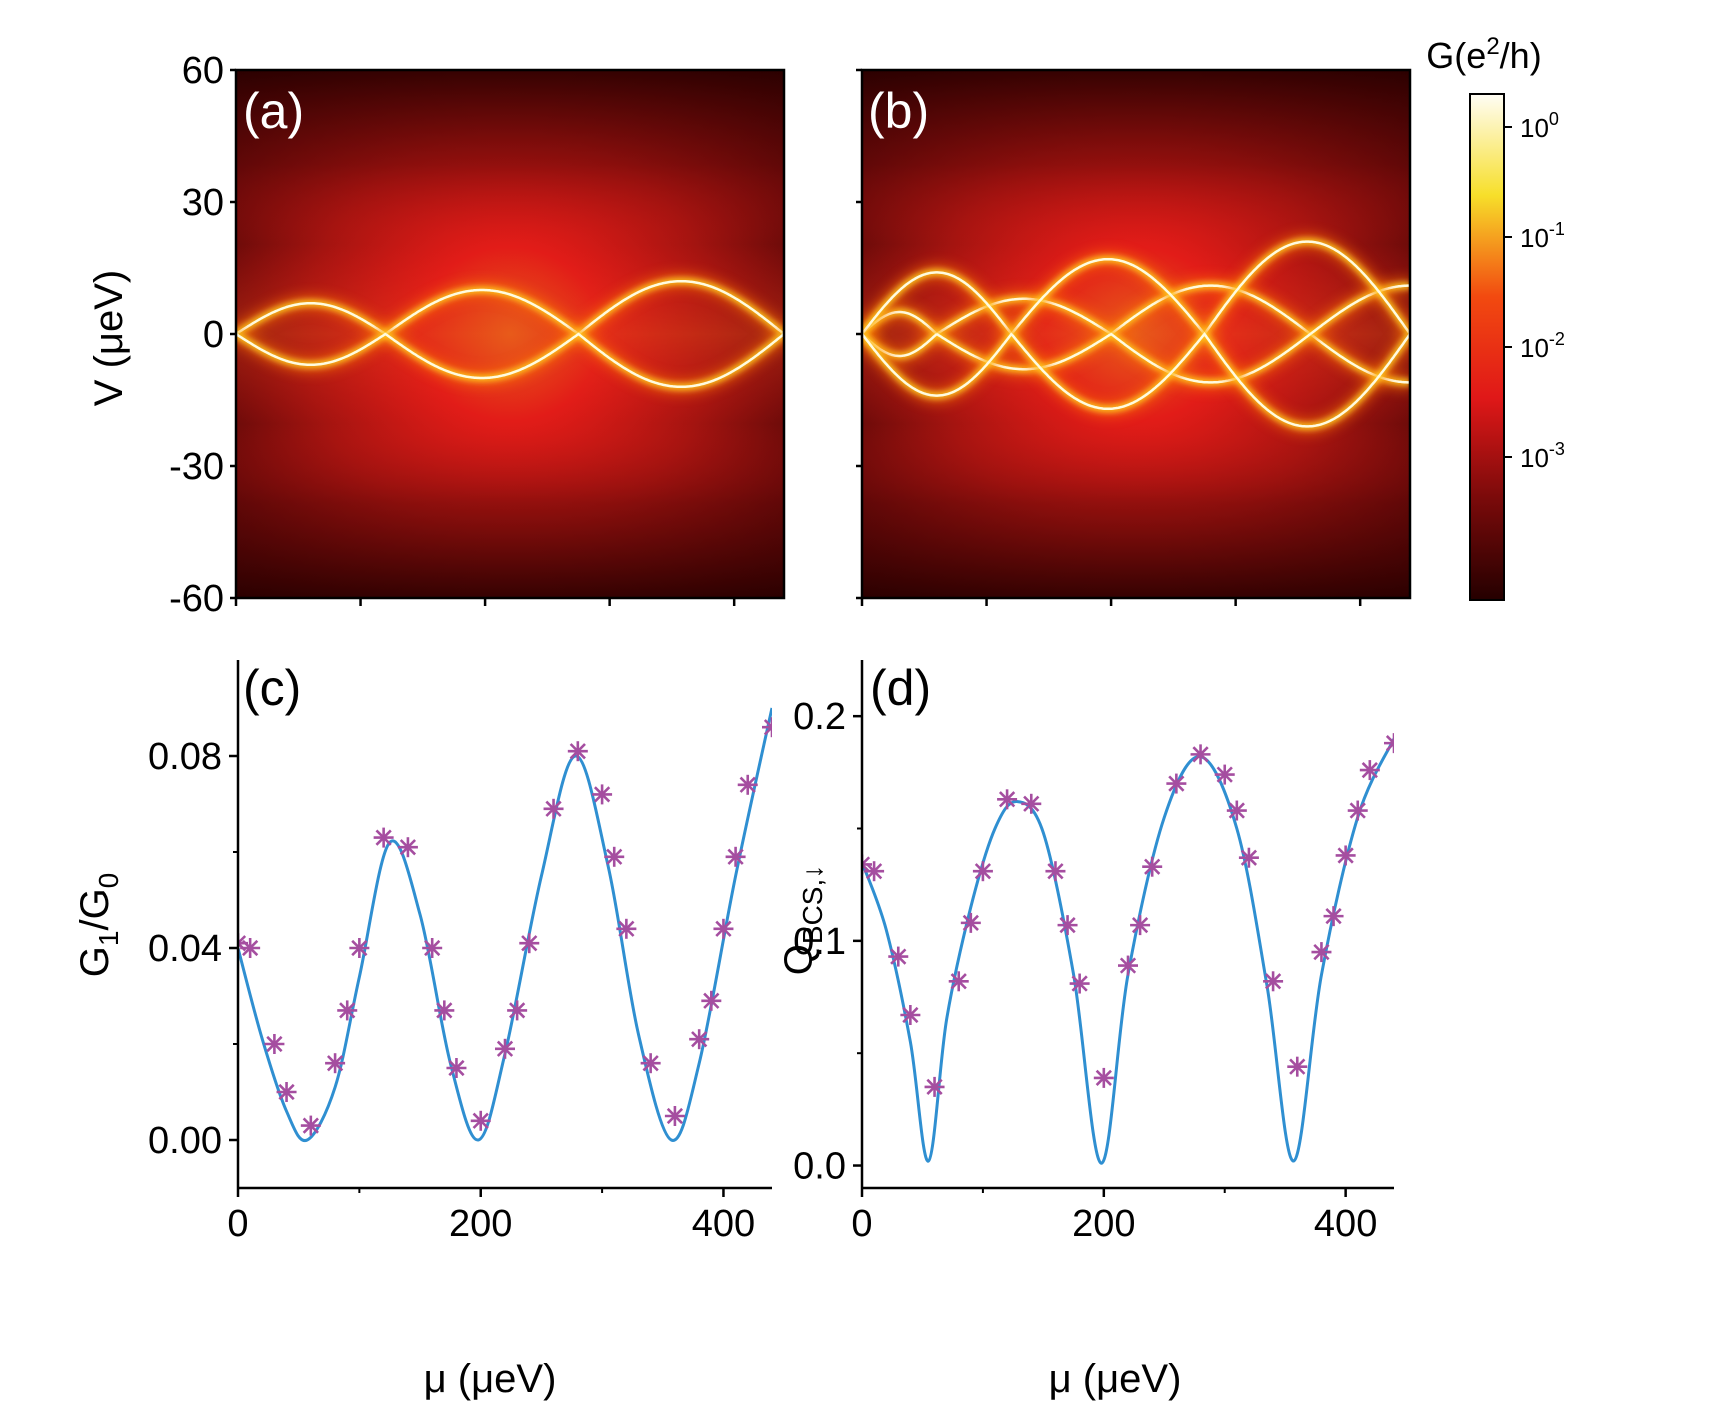 Image resolution: width=1714 pixels, height=1406 pixels. I want to click on colorbar-tick-label: 10⁻², so click(1542, 346).